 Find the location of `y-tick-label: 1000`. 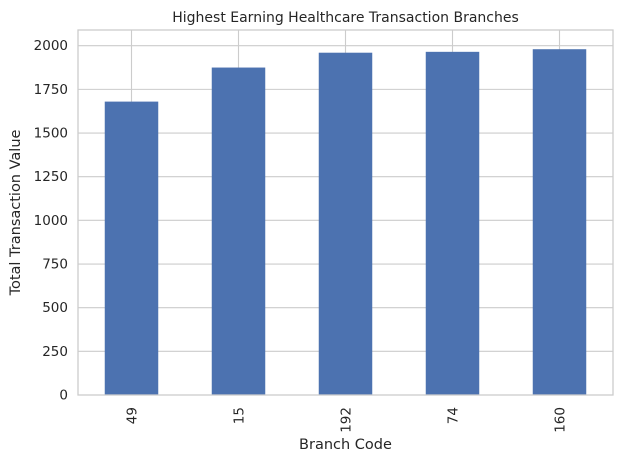

y-tick-label: 1000 is located at coordinates (51, 221).